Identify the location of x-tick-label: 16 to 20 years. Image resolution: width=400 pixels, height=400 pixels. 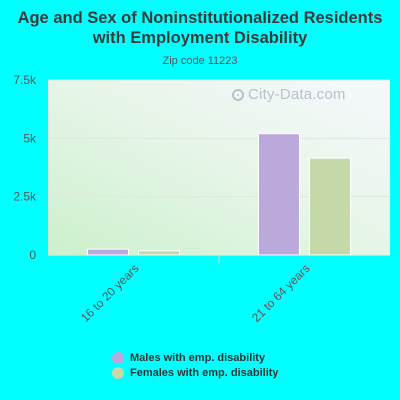
(110, 293).